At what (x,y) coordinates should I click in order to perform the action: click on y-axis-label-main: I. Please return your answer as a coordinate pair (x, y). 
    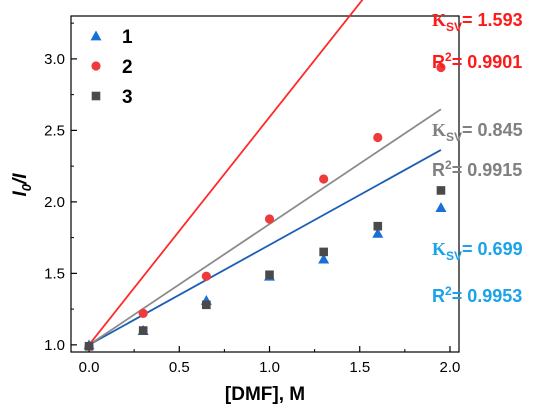
    Looking at the image, I should click on (20, 194).